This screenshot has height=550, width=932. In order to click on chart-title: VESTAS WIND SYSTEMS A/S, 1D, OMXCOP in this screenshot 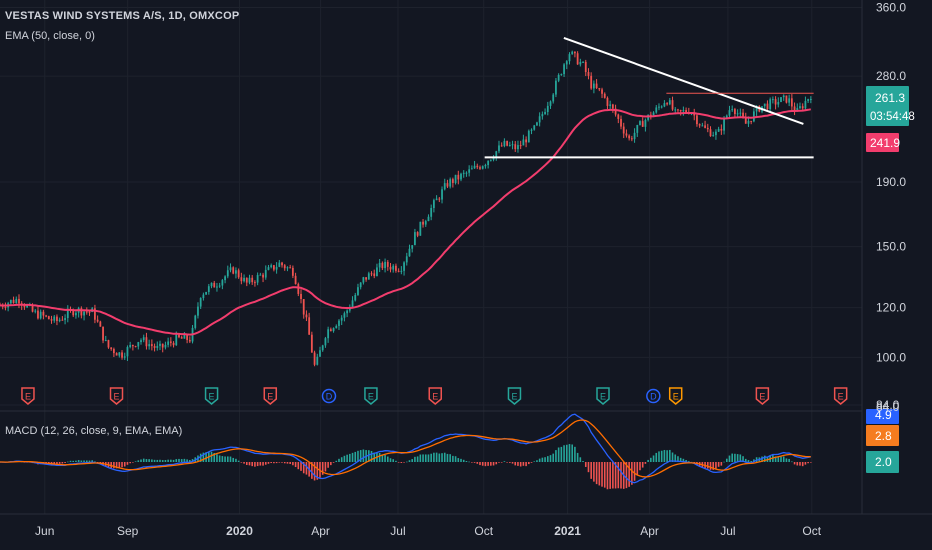, I will do `click(122, 16)`.